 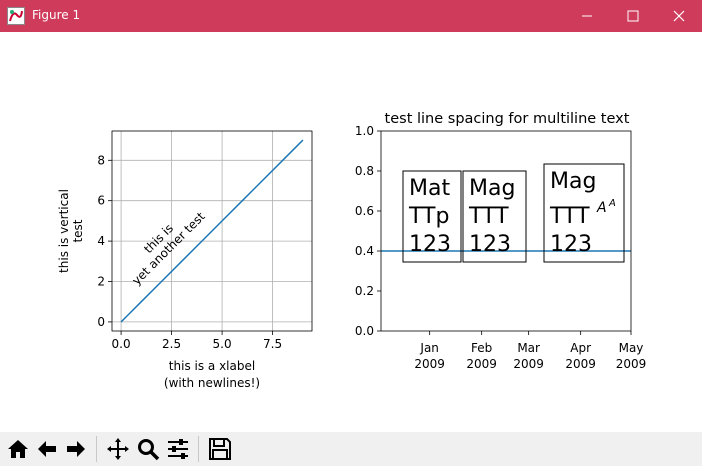 I want to click on right-ytick-label: 0.2, so click(x=364, y=291).